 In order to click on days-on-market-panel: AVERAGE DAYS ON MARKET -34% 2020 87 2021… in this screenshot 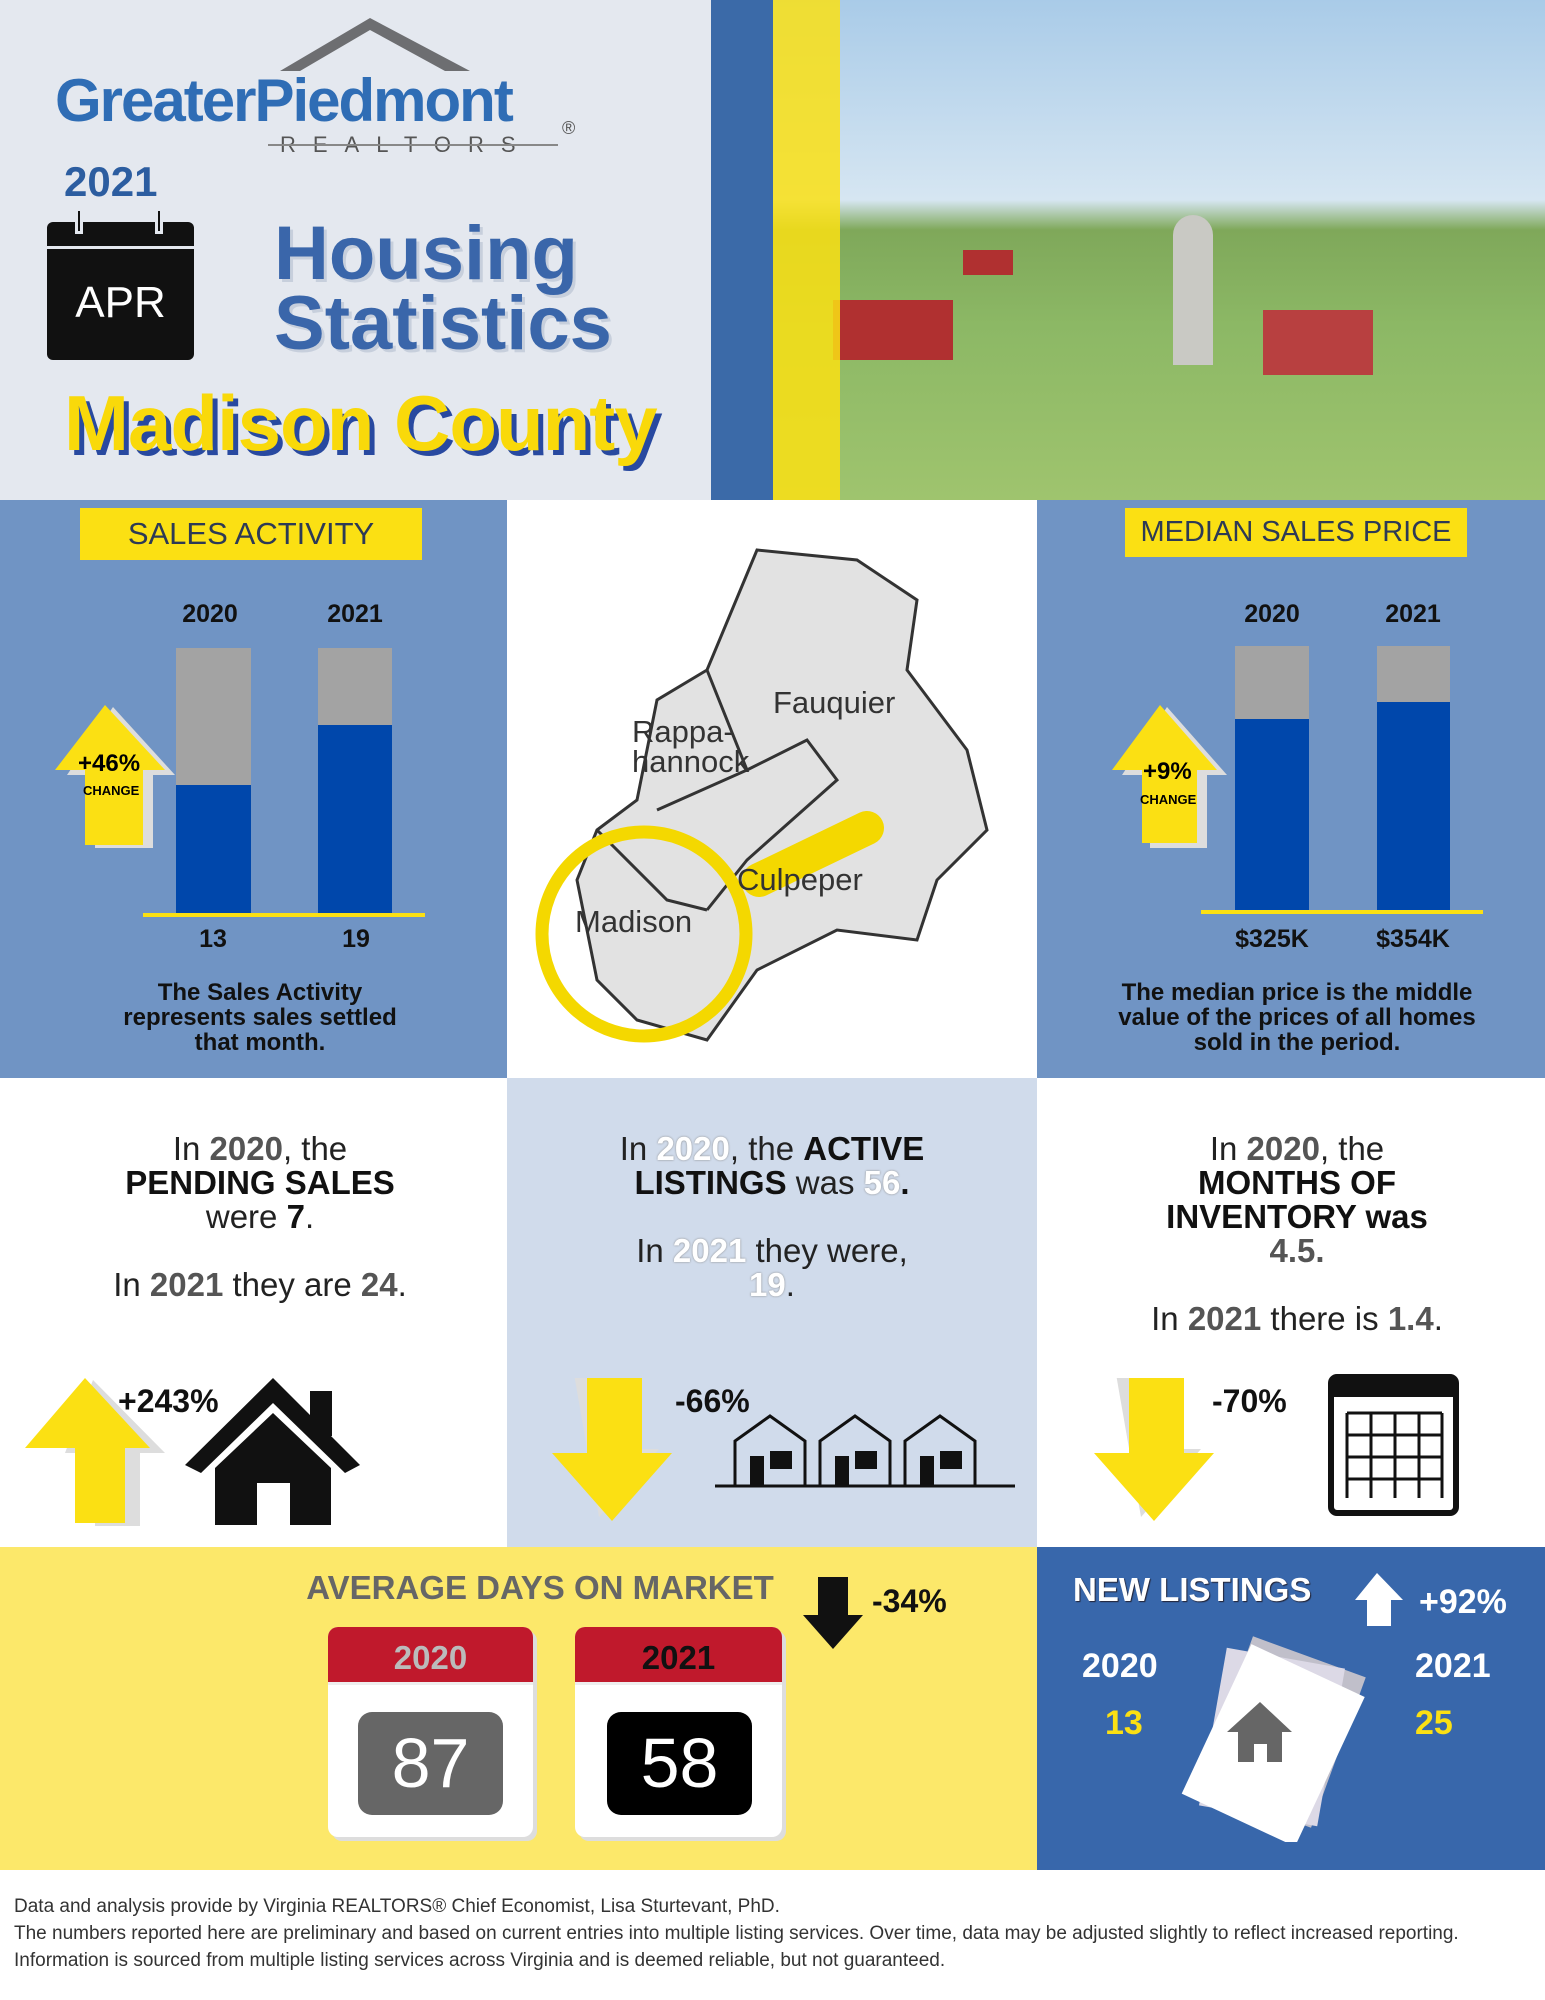, I will do `click(518, 1708)`.